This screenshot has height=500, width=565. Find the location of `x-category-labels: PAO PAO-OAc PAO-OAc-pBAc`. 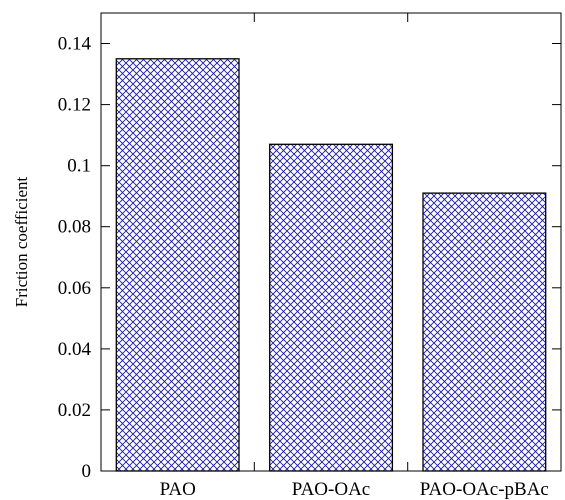

x-category-labels: PAO PAO-OAc PAO-OAc-pBAc is located at coordinates (354, 489).